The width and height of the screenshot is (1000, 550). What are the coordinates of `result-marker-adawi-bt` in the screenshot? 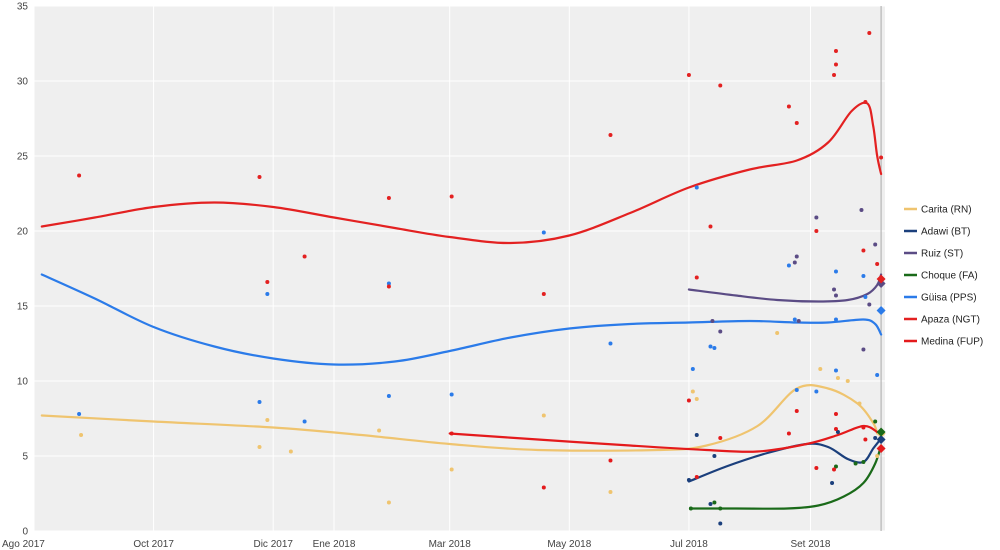 It's located at (881, 439).